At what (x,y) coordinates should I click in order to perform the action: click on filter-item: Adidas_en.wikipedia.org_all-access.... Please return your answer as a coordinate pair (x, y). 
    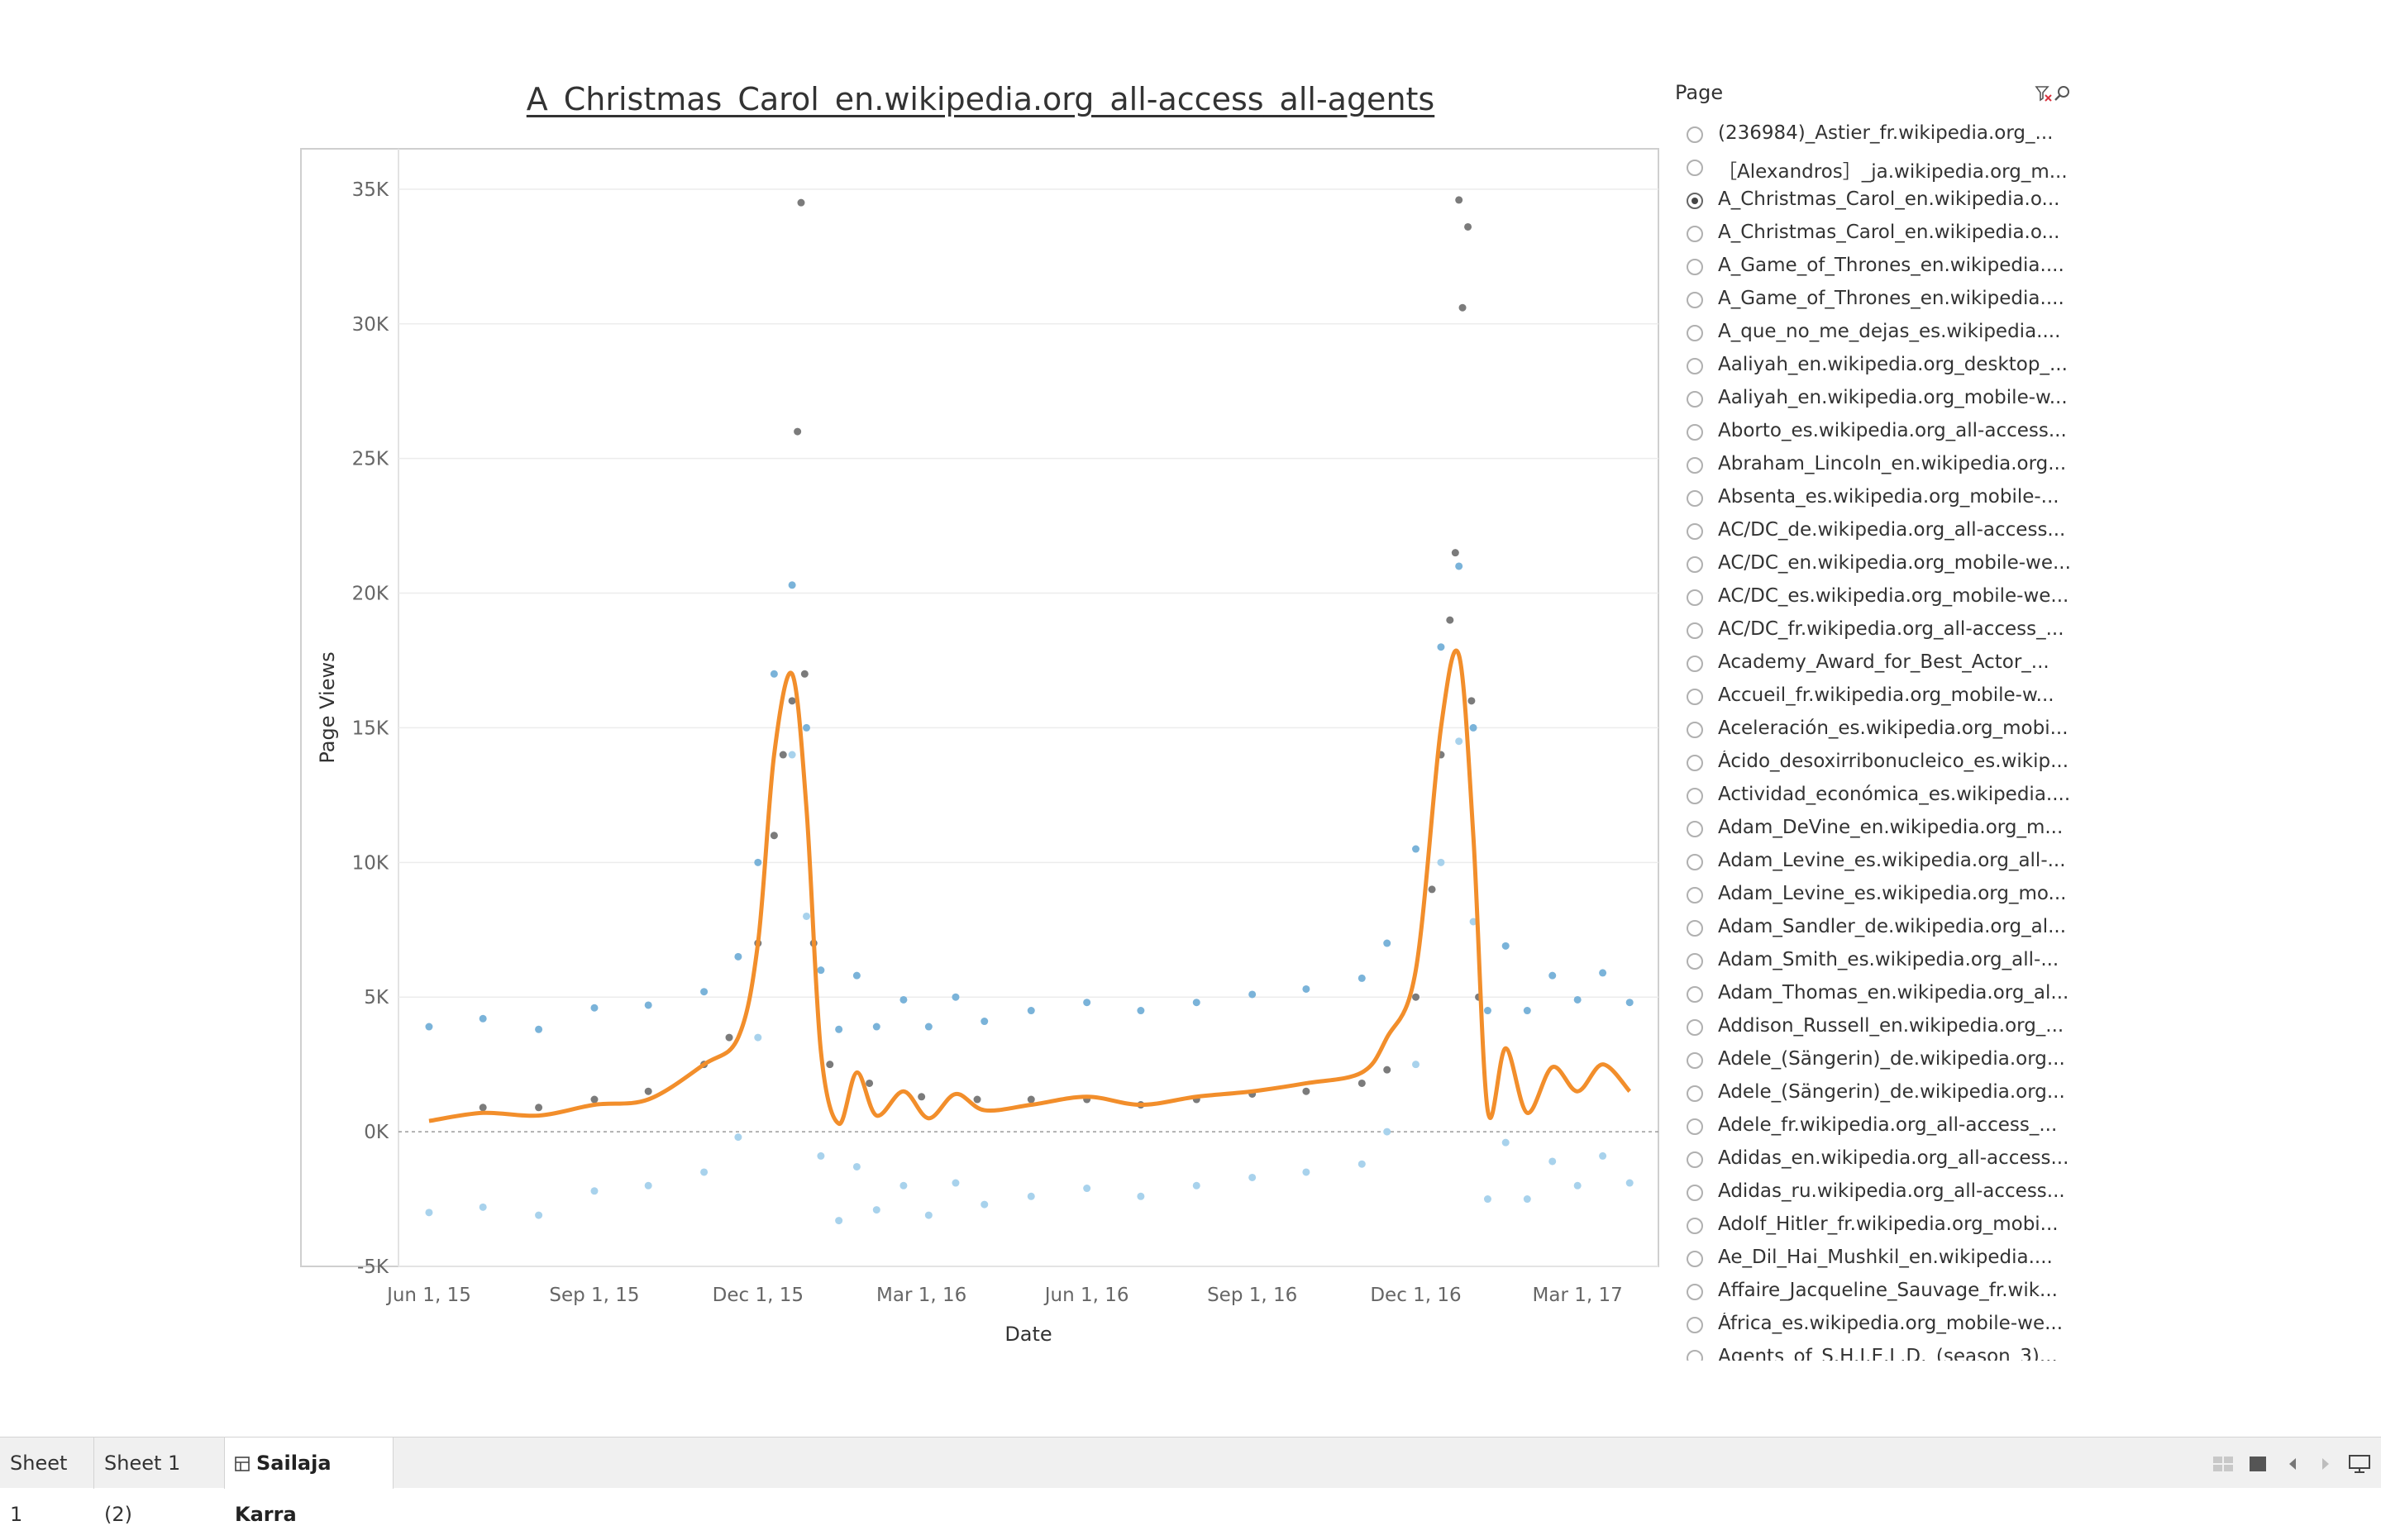
    Looking at the image, I should click on (1869, 1160).